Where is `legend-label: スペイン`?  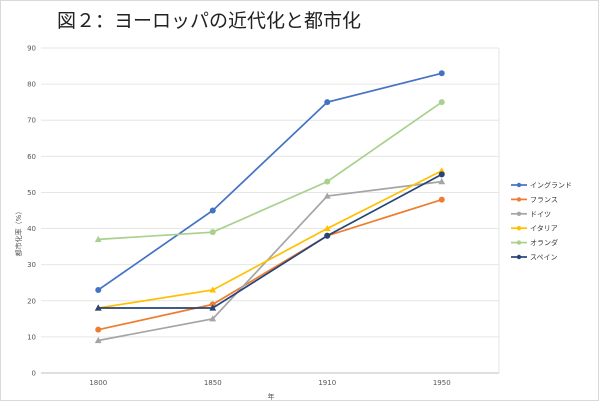
legend-label: スペイン is located at coordinates (544, 258).